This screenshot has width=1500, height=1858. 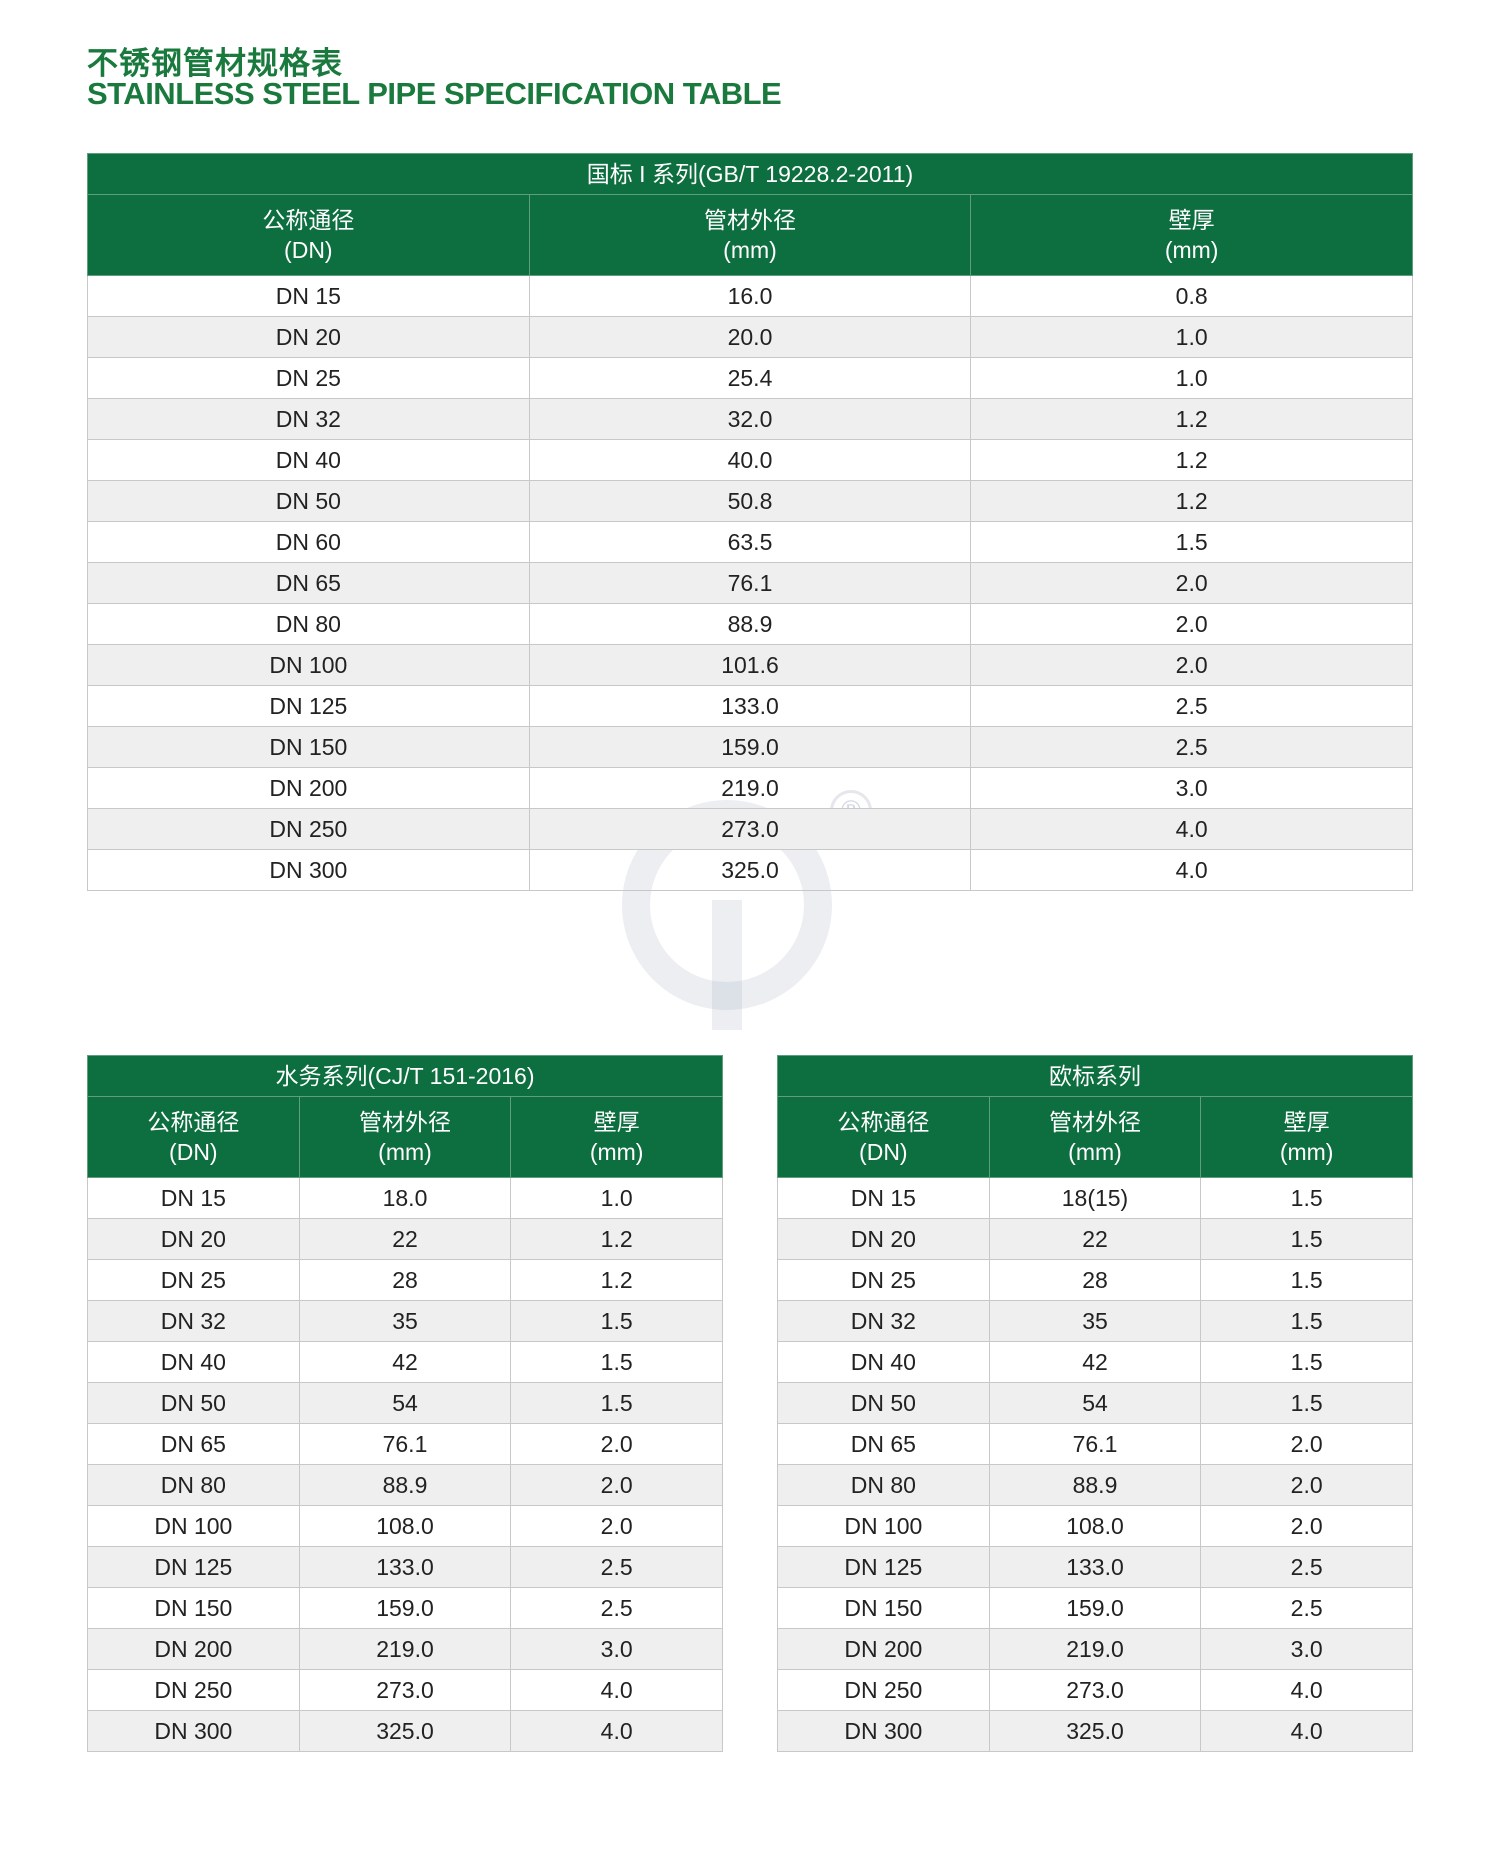 I want to click on table-row: DN 50 54 1.5, so click(x=1095, y=1403).